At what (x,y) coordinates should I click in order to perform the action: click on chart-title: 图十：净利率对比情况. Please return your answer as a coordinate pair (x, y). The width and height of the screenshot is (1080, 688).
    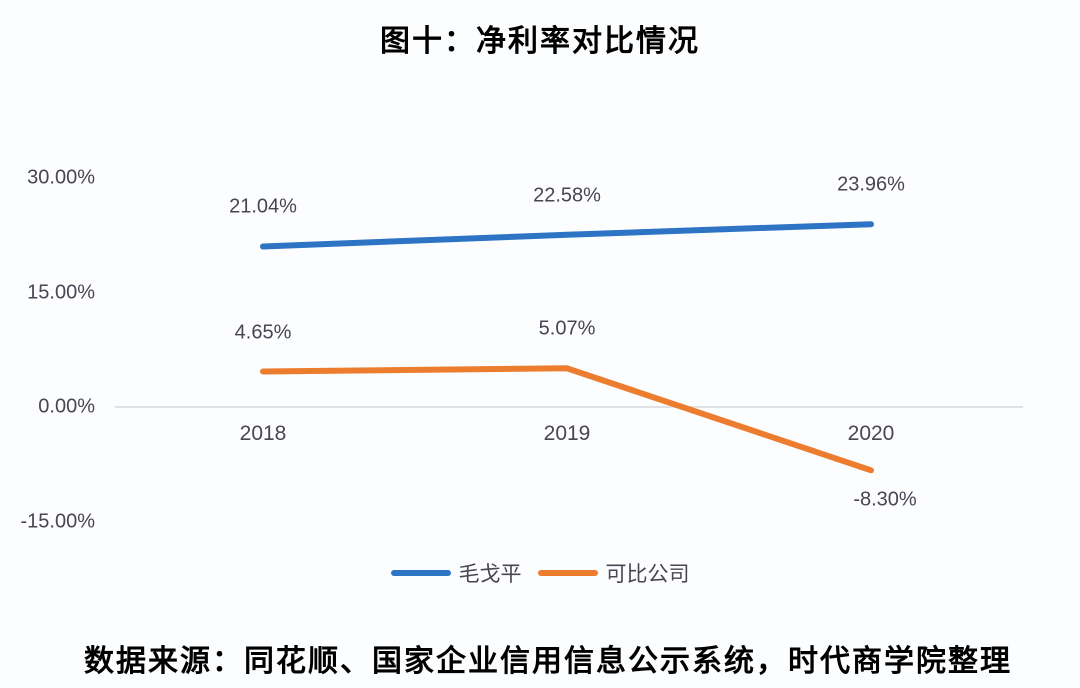
    Looking at the image, I should click on (540, 41).